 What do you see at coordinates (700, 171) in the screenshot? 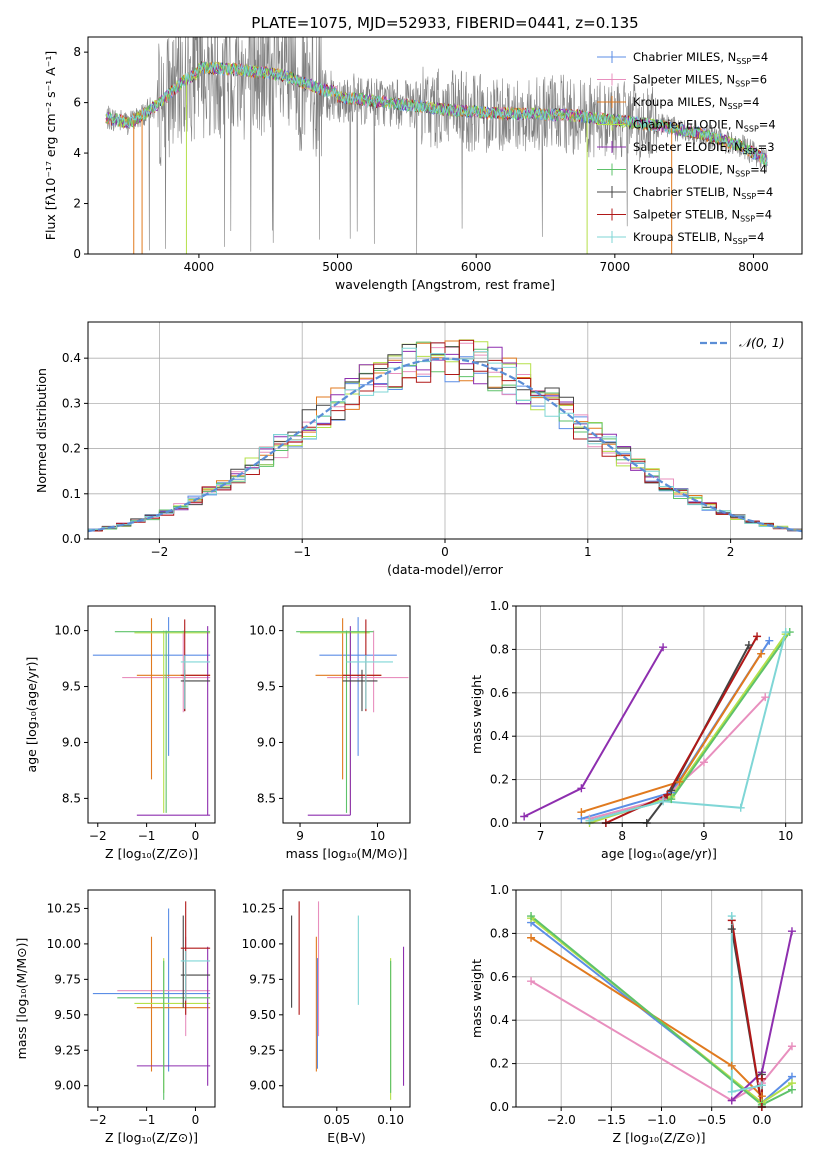
I see `legend-entry: Kroupa ELODIE, NSSP=4` at bounding box center [700, 171].